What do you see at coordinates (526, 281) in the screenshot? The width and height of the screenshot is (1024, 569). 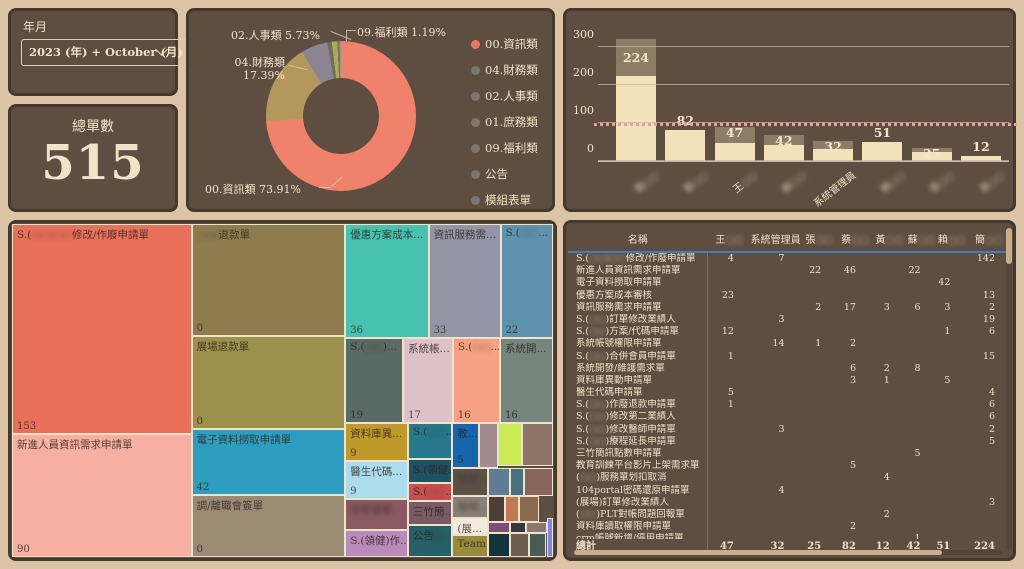 I see `treemap-tile: S.(○○... 22` at bounding box center [526, 281].